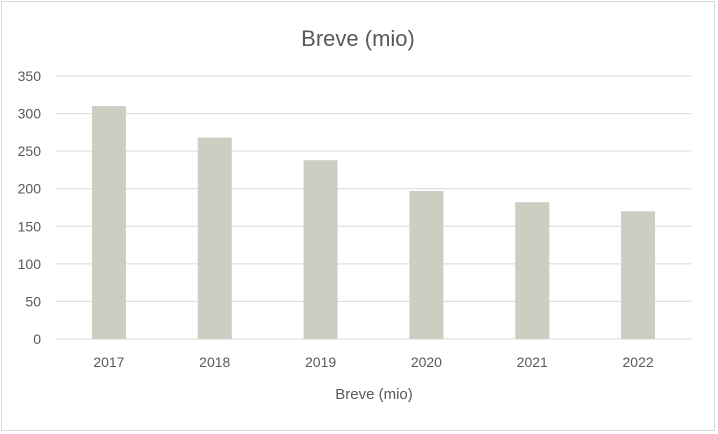 This screenshot has height=434, width=718. What do you see at coordinates (30, 207) in the screenshot?
I see `y-axis-ticks: 0 50 100 150 200 250 300 350` at bounding box center [30, 207].